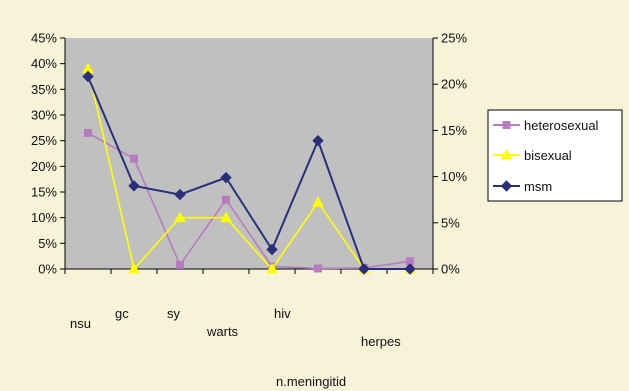  Describe the element at coordinates (44, 115) in the screenshot. I see `left-axis-tick-label: 30%` at that location.